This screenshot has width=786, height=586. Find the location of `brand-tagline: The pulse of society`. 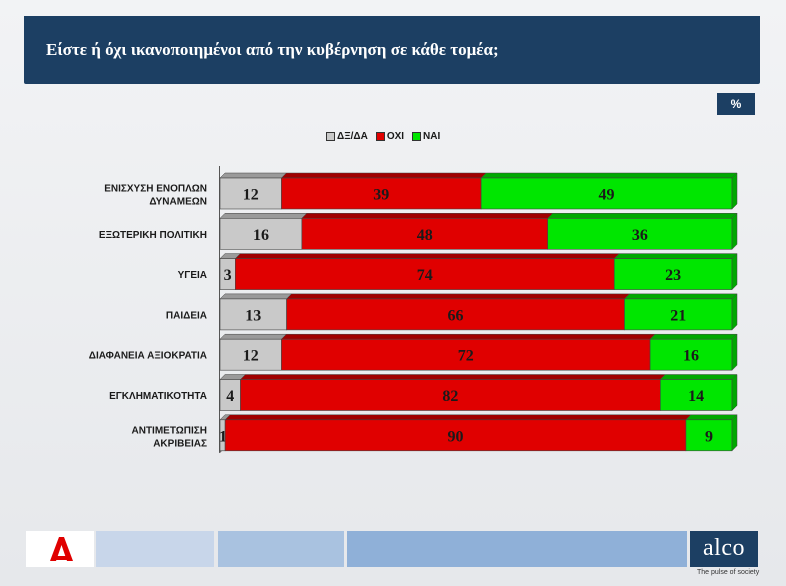

brand-tagline: The pulse of society is located at coordinates (728, 572).